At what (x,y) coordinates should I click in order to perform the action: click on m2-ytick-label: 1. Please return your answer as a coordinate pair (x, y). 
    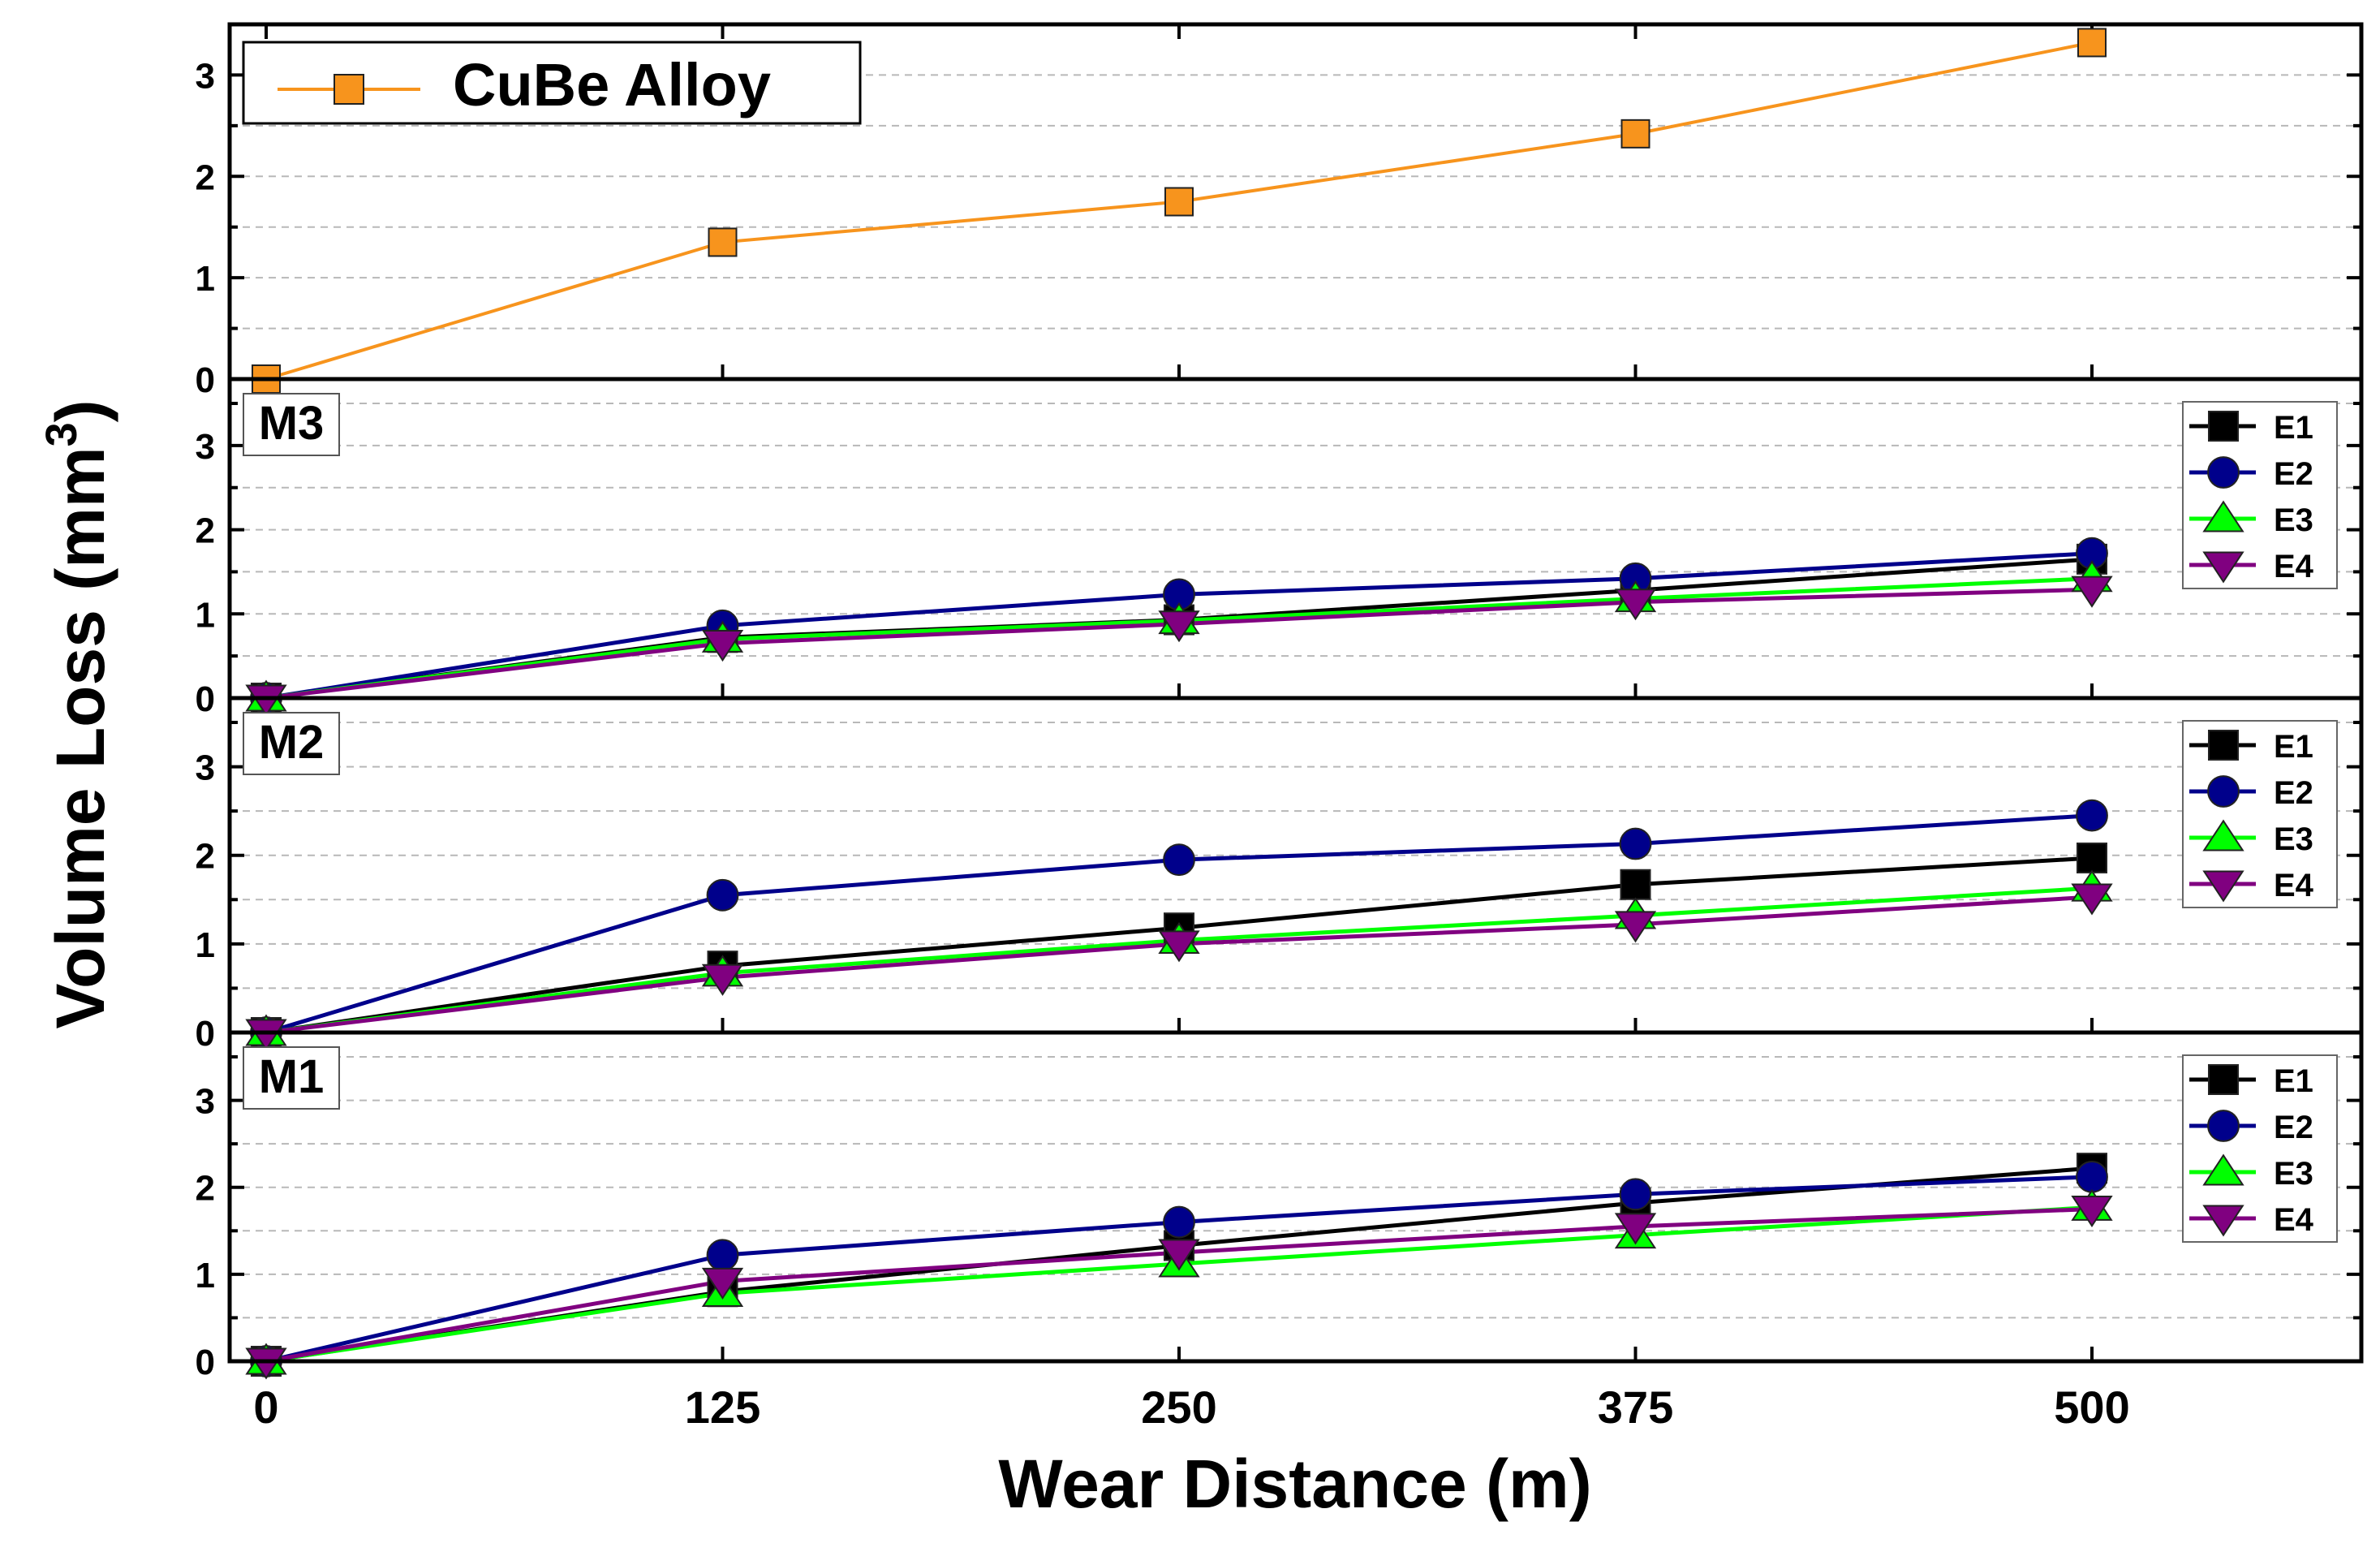
    Looking at the image, I should click on (205, 945).